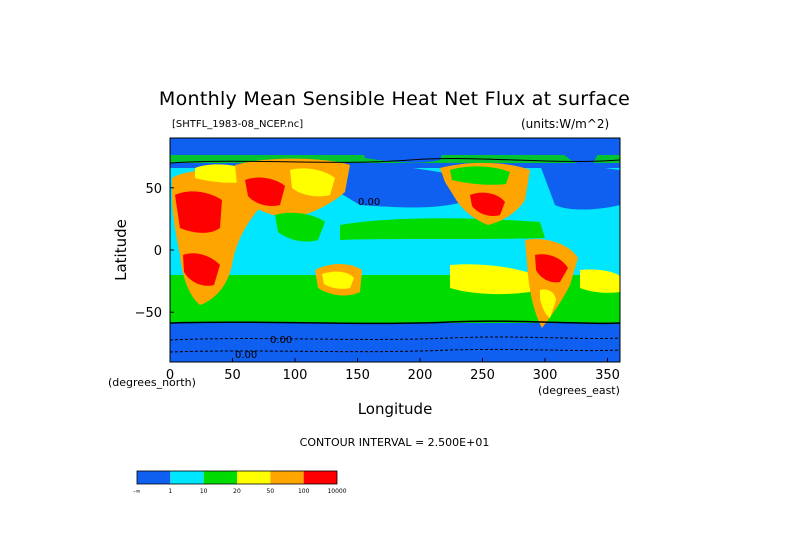 The width and height of the screenshot is (789, 558). What do you see at coordinates (487, 204) in the screenshot?
I see `north-america-hot` at bounding box center [487, 204].